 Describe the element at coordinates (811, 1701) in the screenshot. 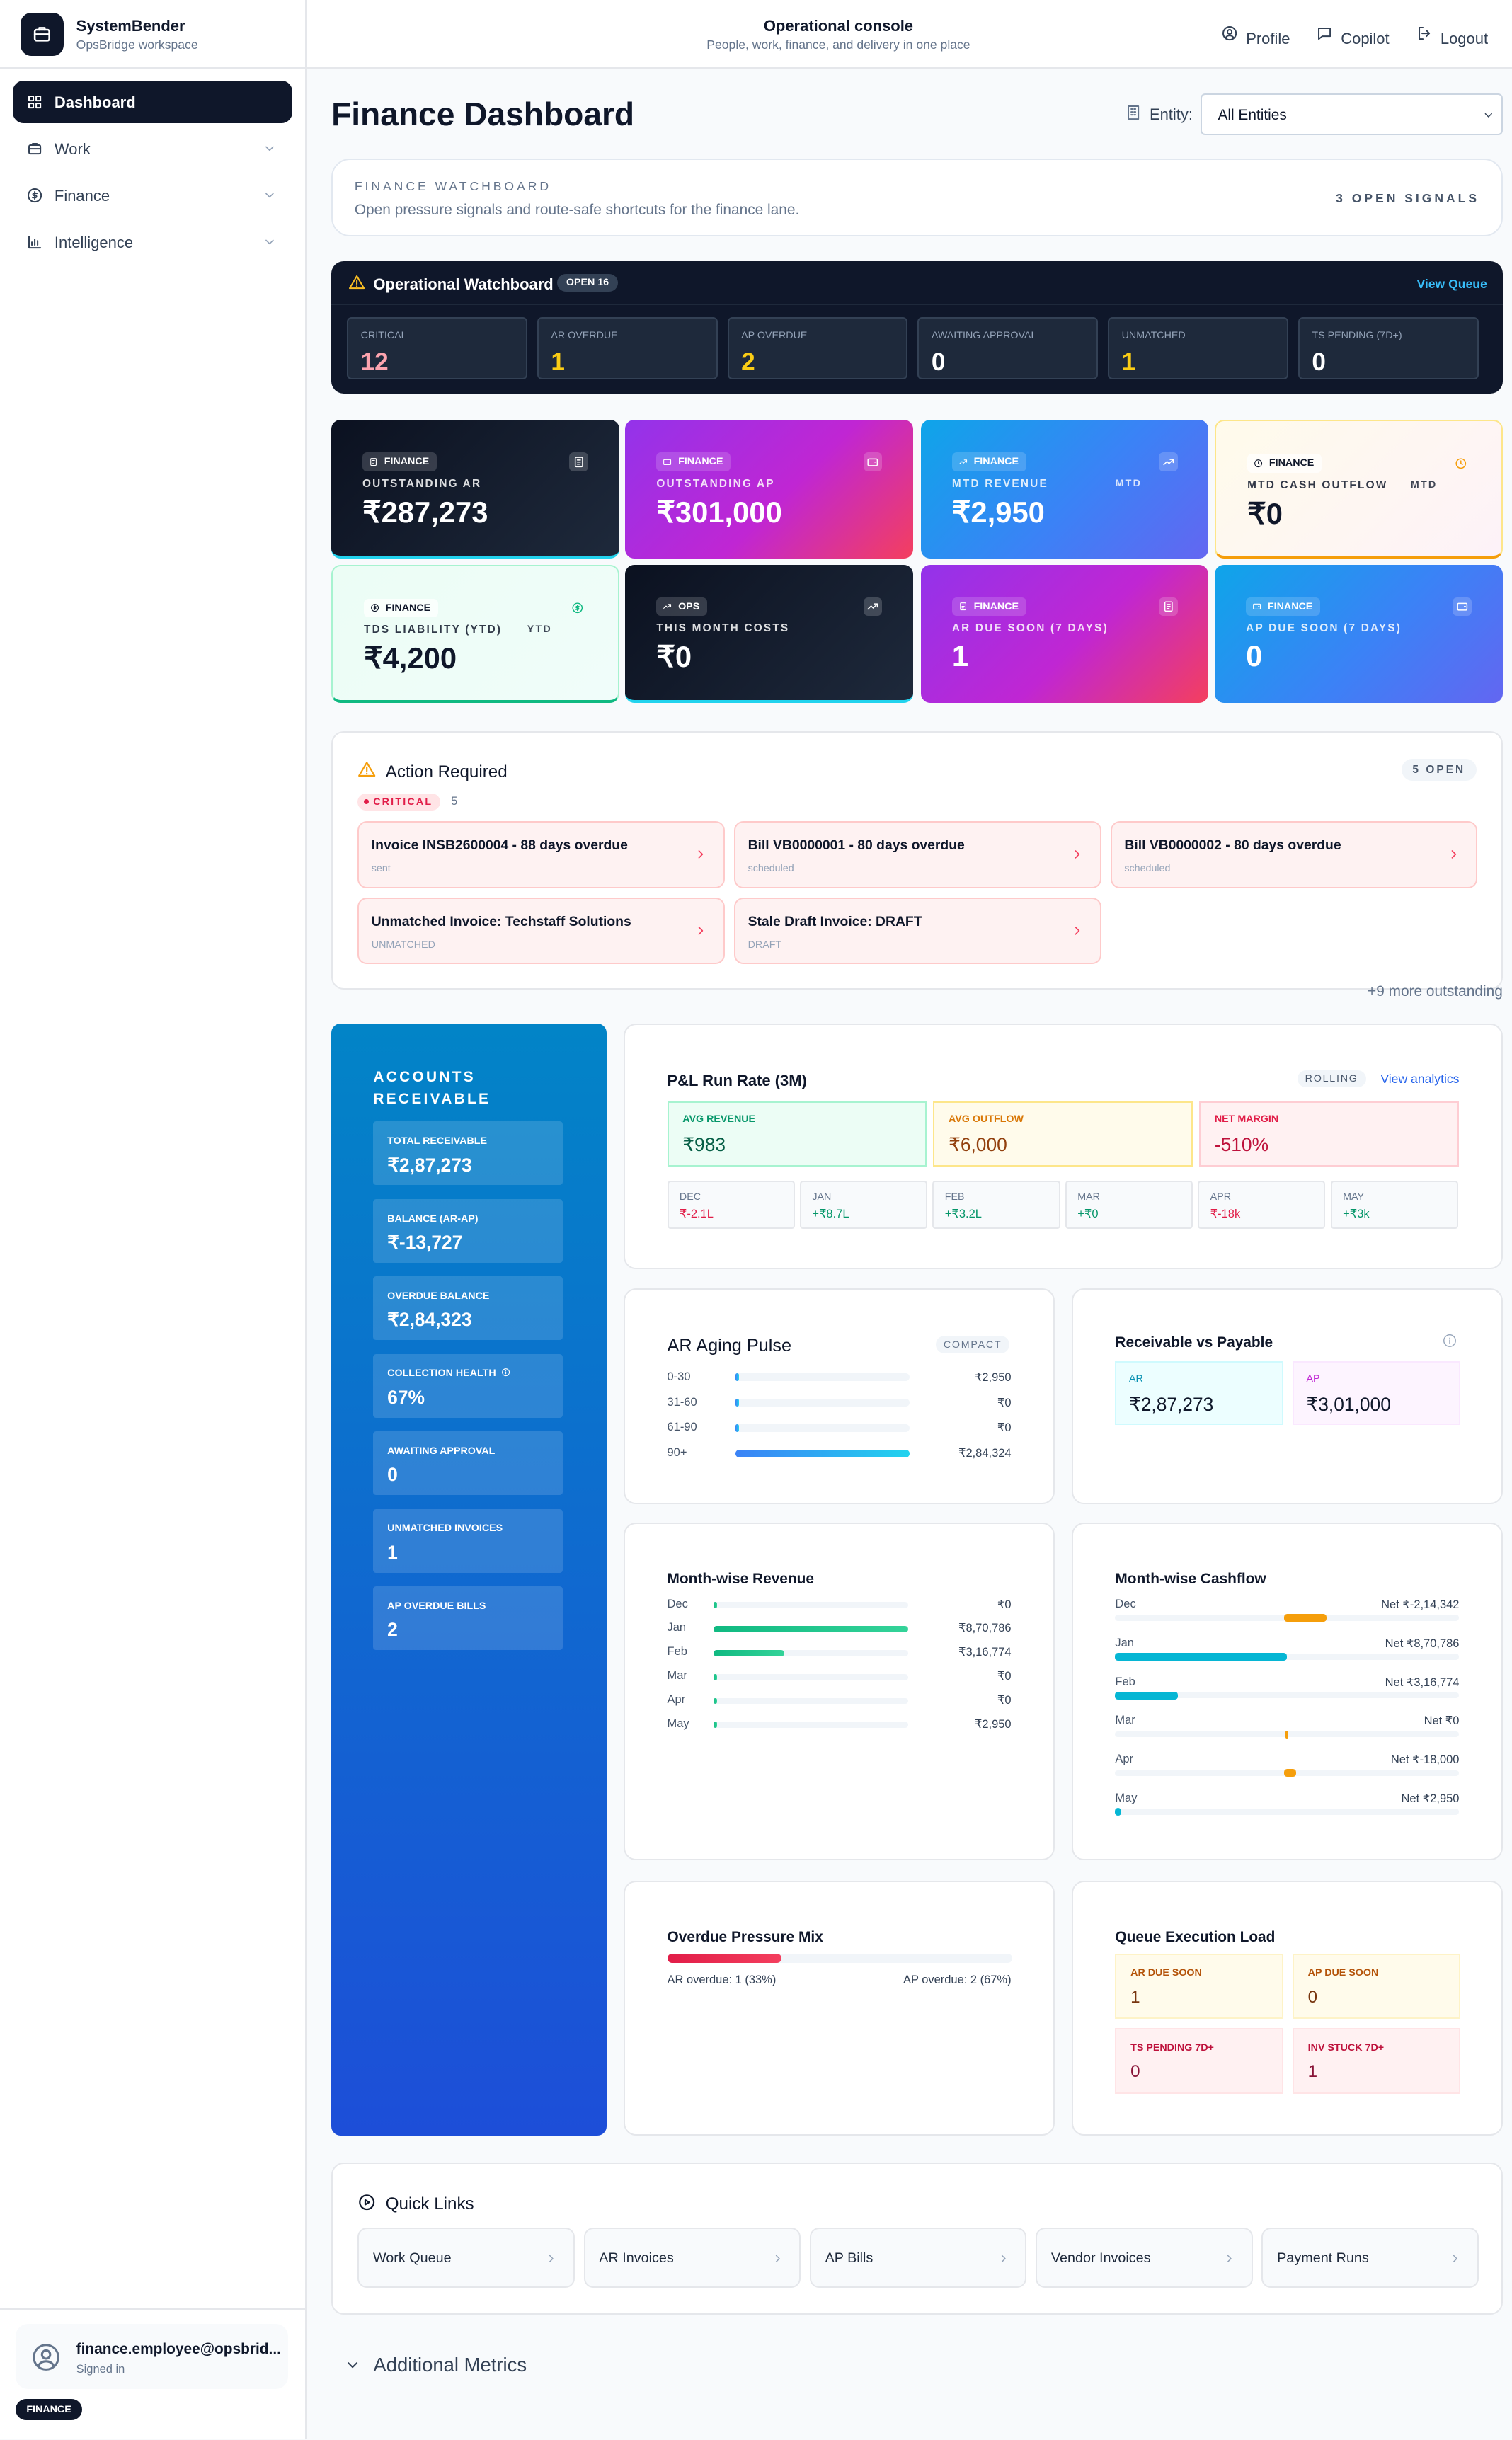

I see `revenue-track` at that location.